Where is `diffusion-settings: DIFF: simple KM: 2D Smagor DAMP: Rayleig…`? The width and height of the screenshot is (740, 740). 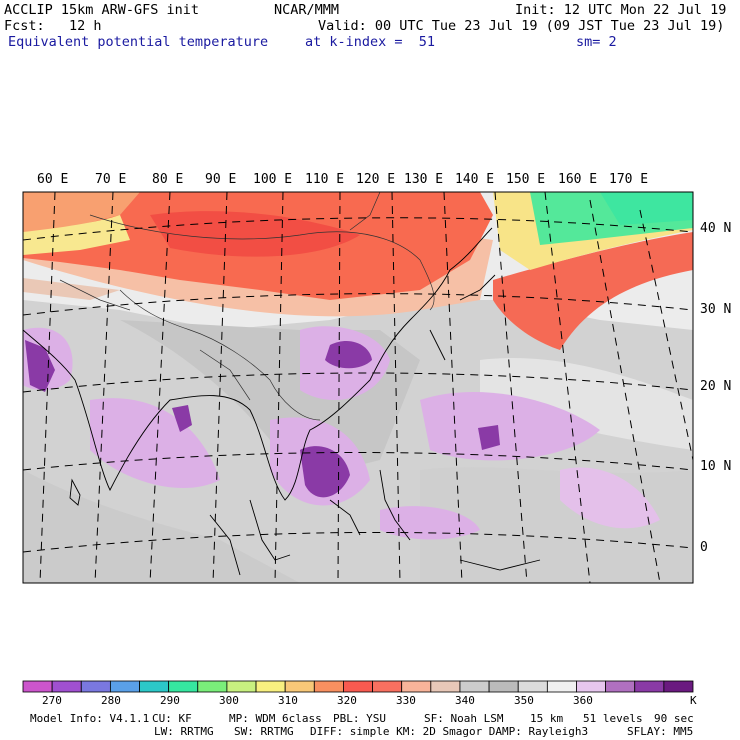
diffusion-settings: DIFF: simple KM: 2D Smagor DAMP: Rayleig… is located at coordinates (449, 731).